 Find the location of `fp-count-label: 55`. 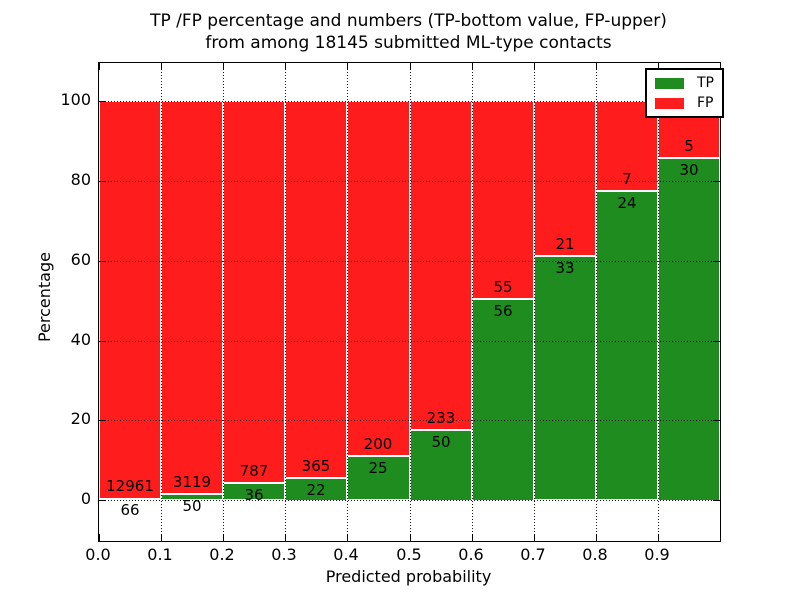

fp-count-label: 55 is located at coordinates (503, 287).